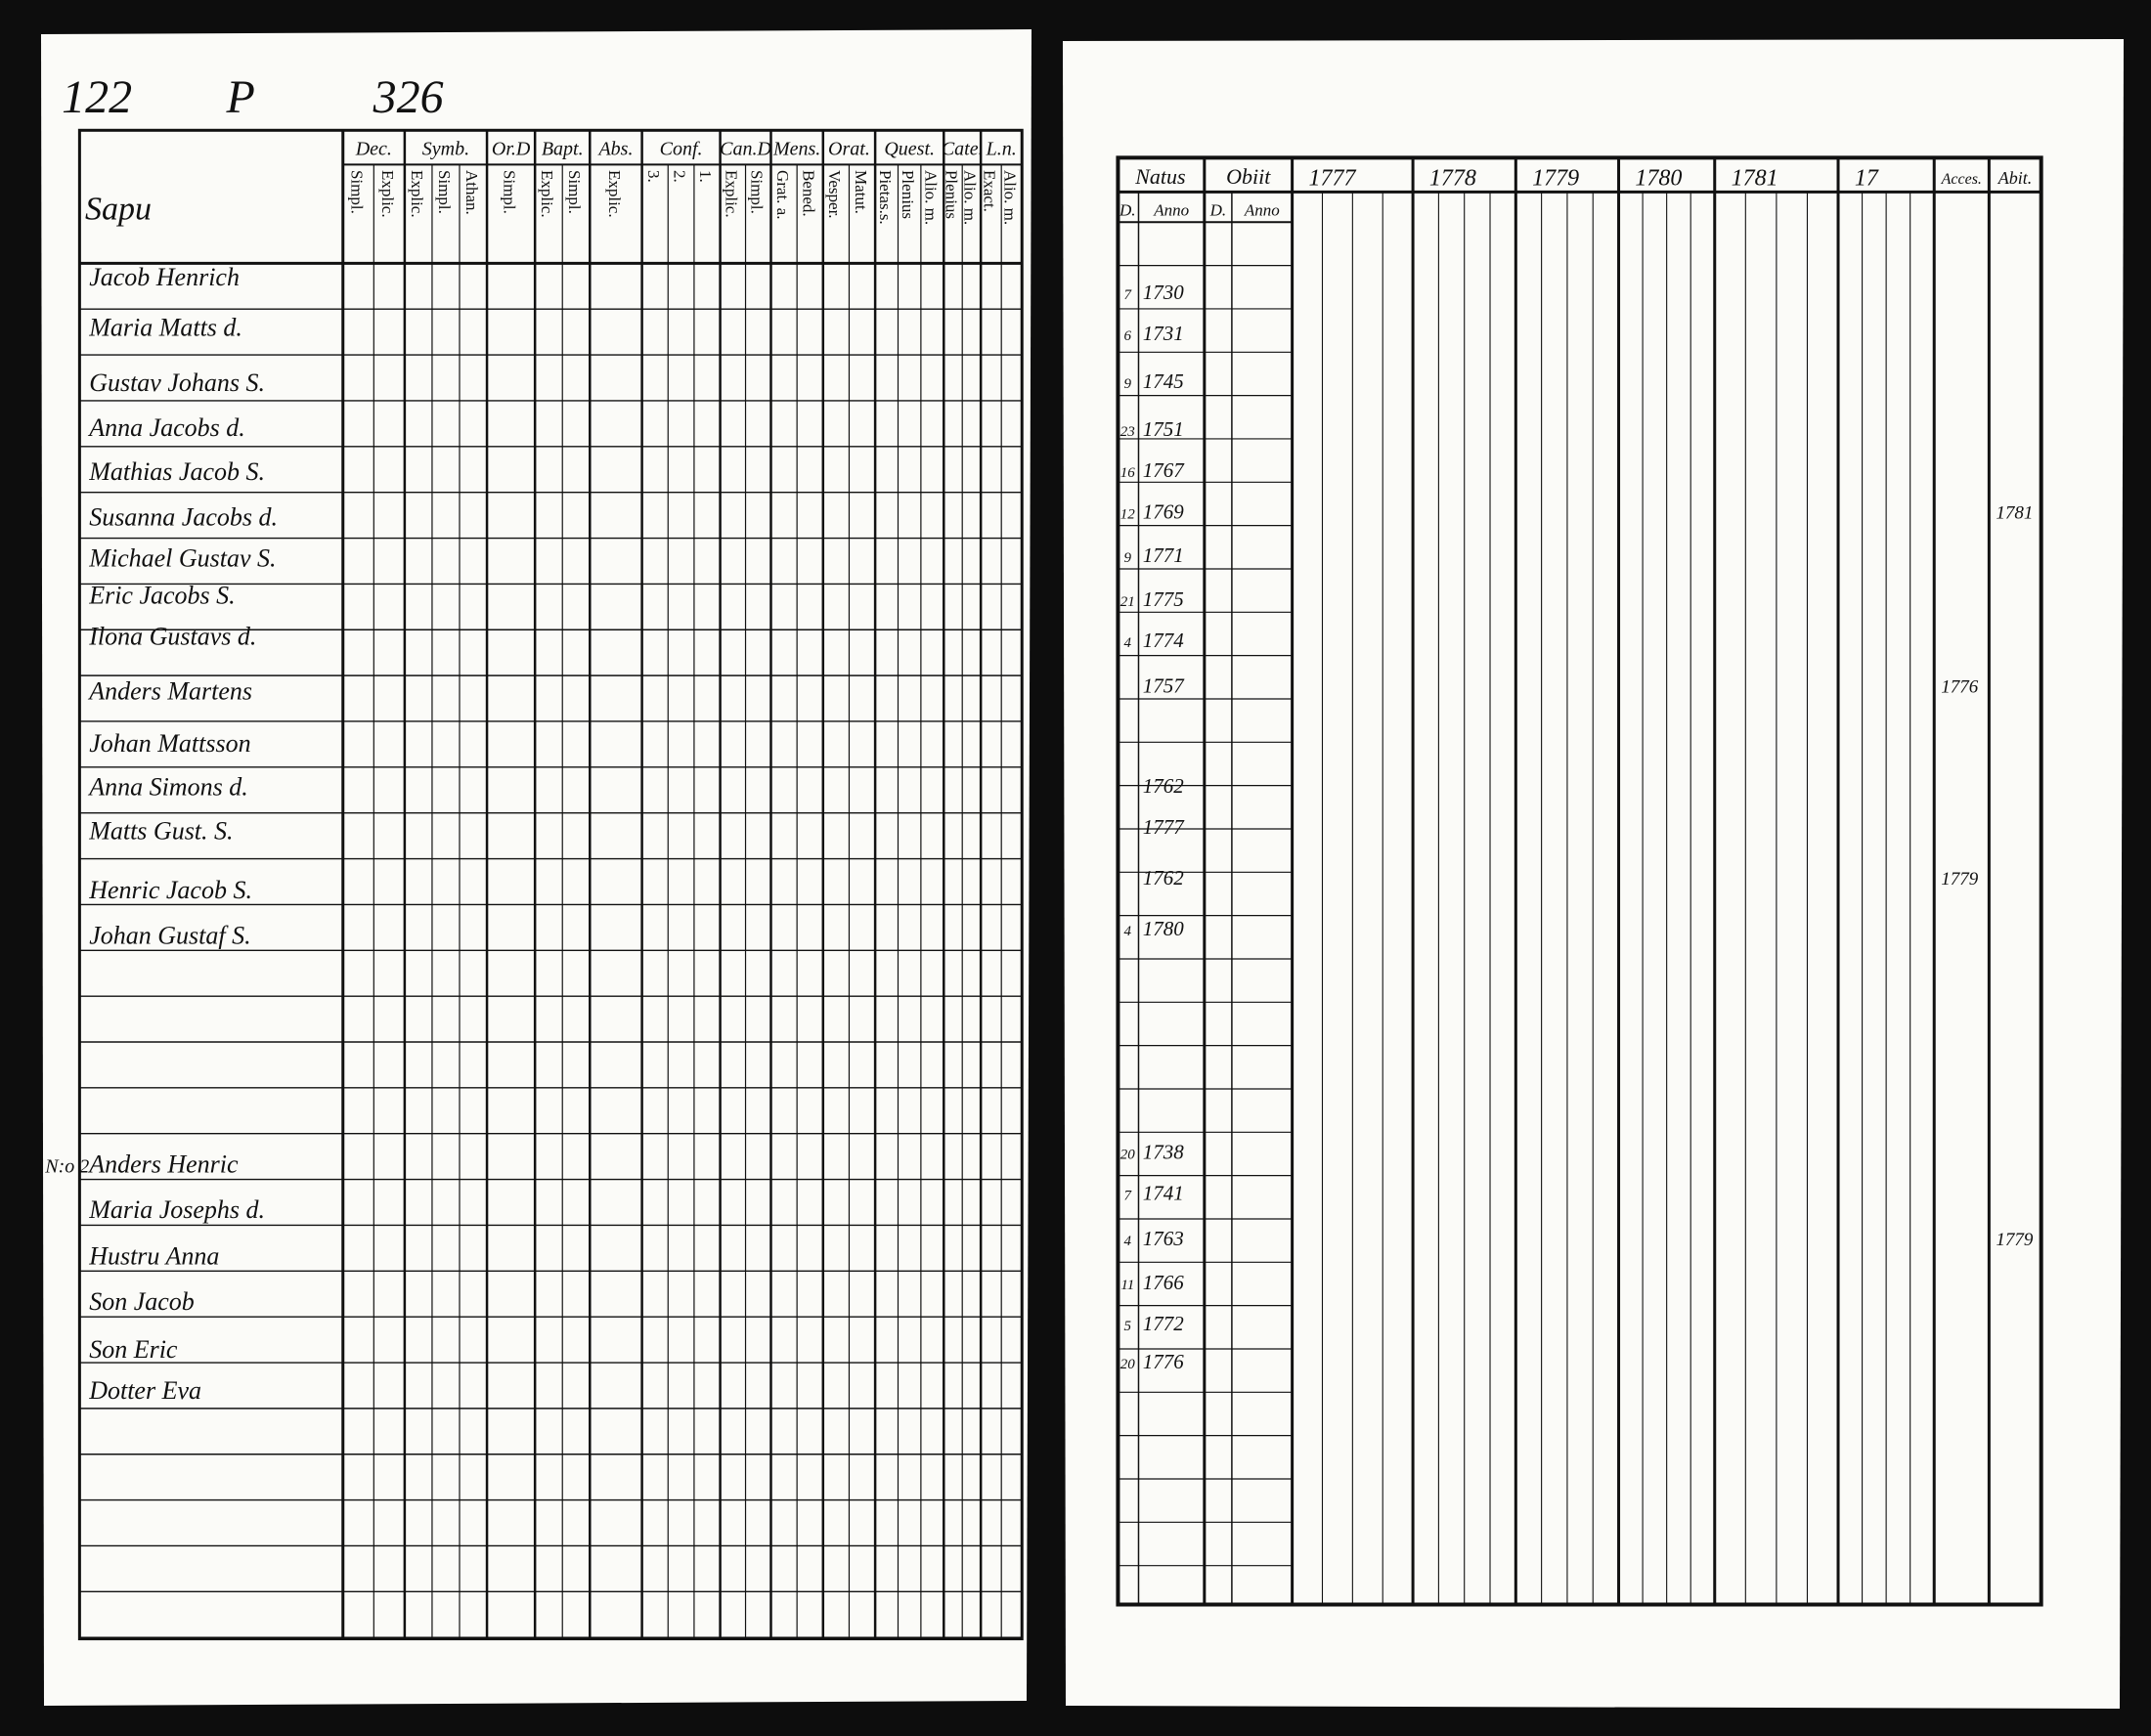 The image size is (2151, 1736). Describe the element at coordinates (706, 176) in the screenshot. I see `sub-title: 1.` at that location.